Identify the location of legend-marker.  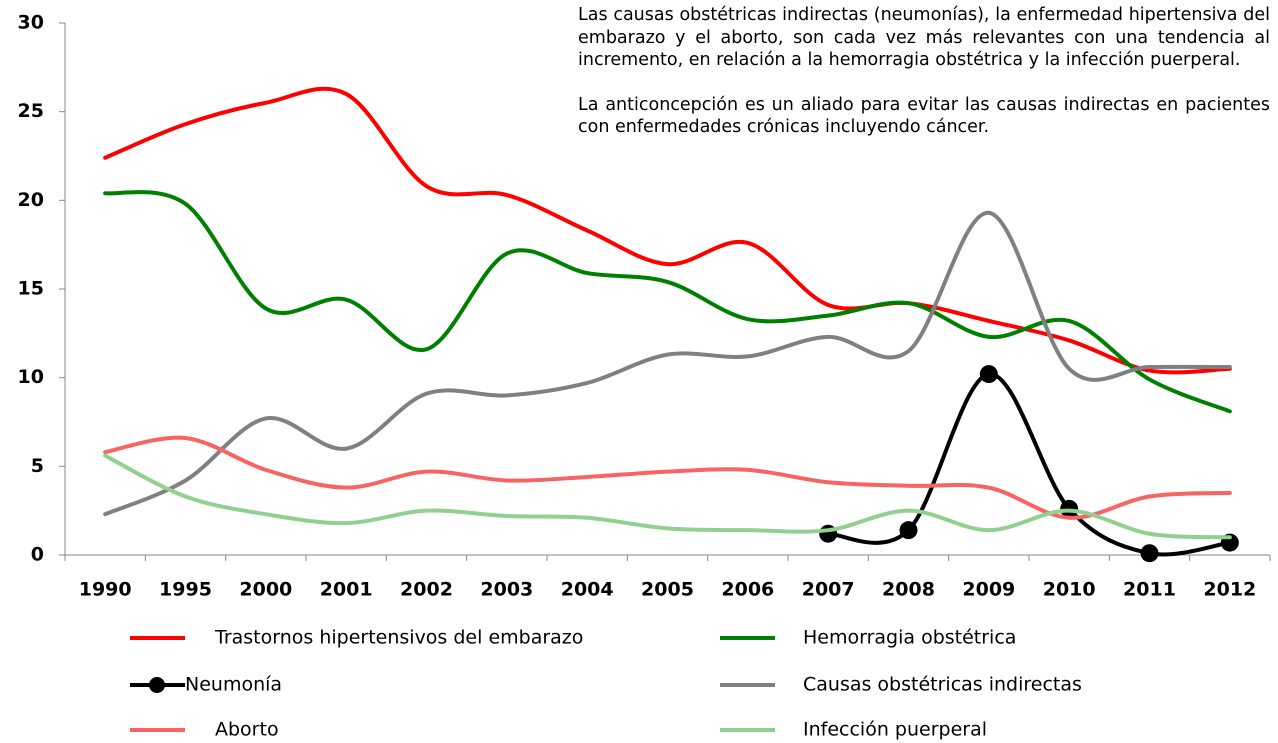
(157, 685).